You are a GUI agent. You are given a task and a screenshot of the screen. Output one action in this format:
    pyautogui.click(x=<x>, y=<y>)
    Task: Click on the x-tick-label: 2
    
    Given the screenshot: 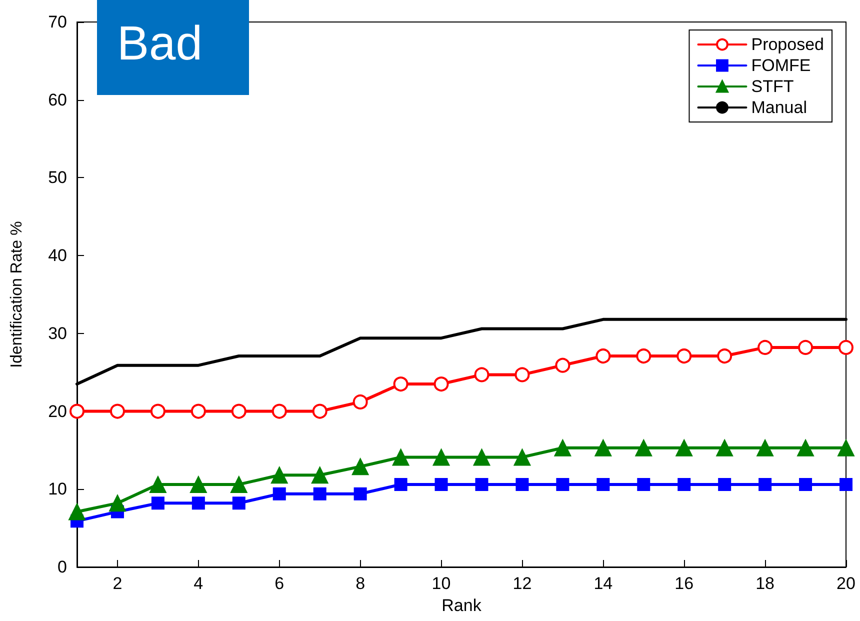 What is the action you would take?
    pyautogui.click(x=117, y=583)
    